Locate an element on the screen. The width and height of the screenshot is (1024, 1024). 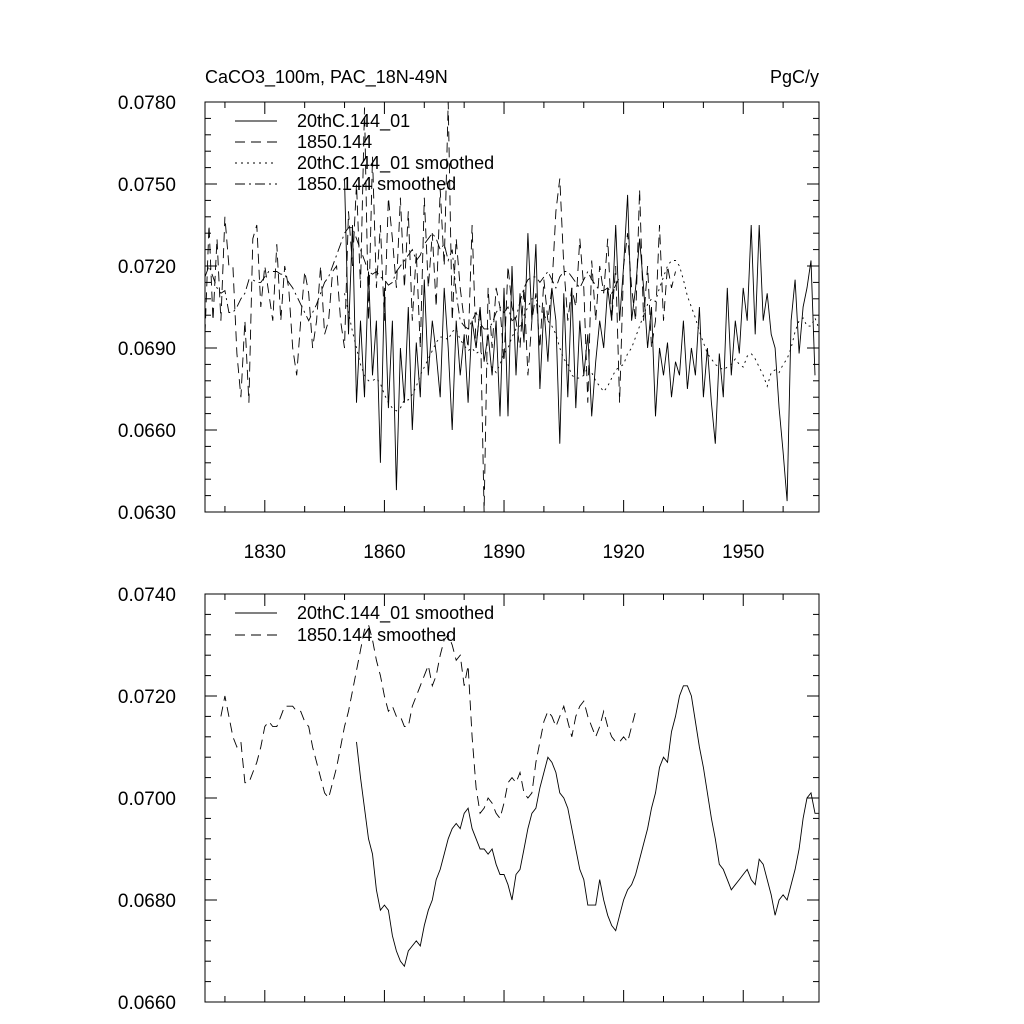
x-tick-label: 1920 is located at coordinates (623, 552).